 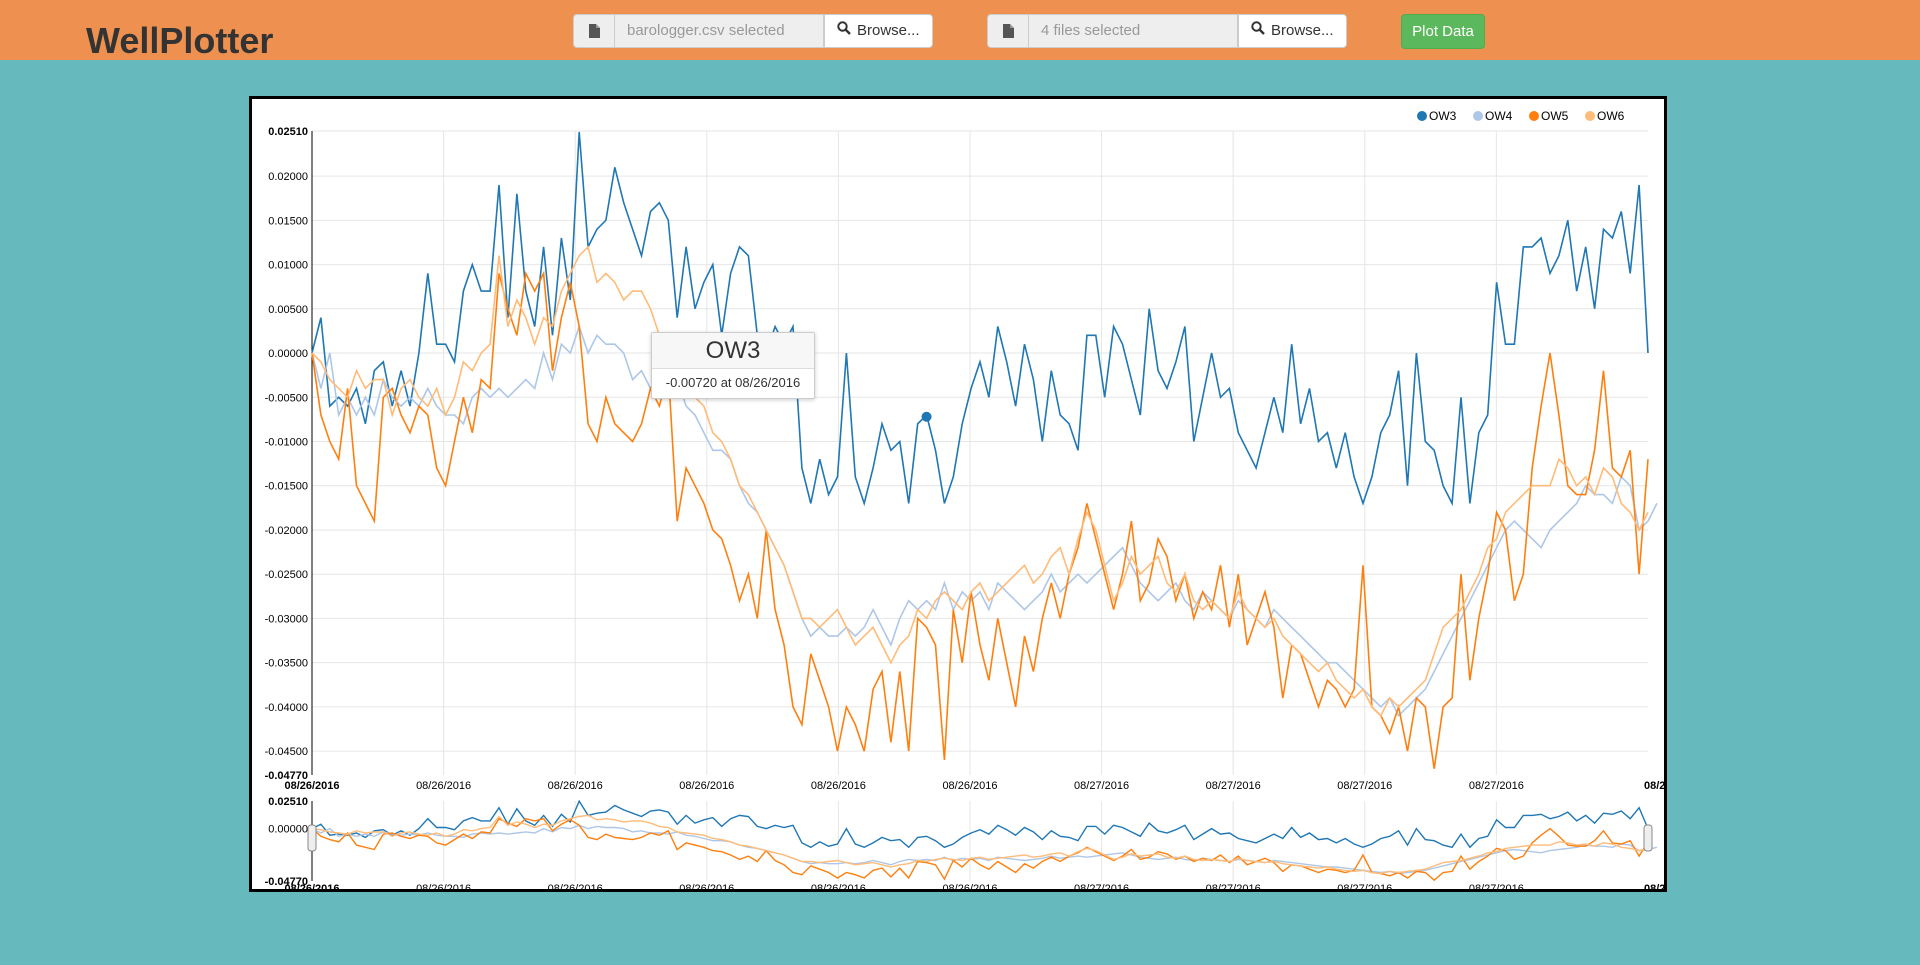 What do you see at coordinates (1443, 31) in the screenshot?
I see `plot-data-button: Plot Data` at bounding box center [1443, 31].